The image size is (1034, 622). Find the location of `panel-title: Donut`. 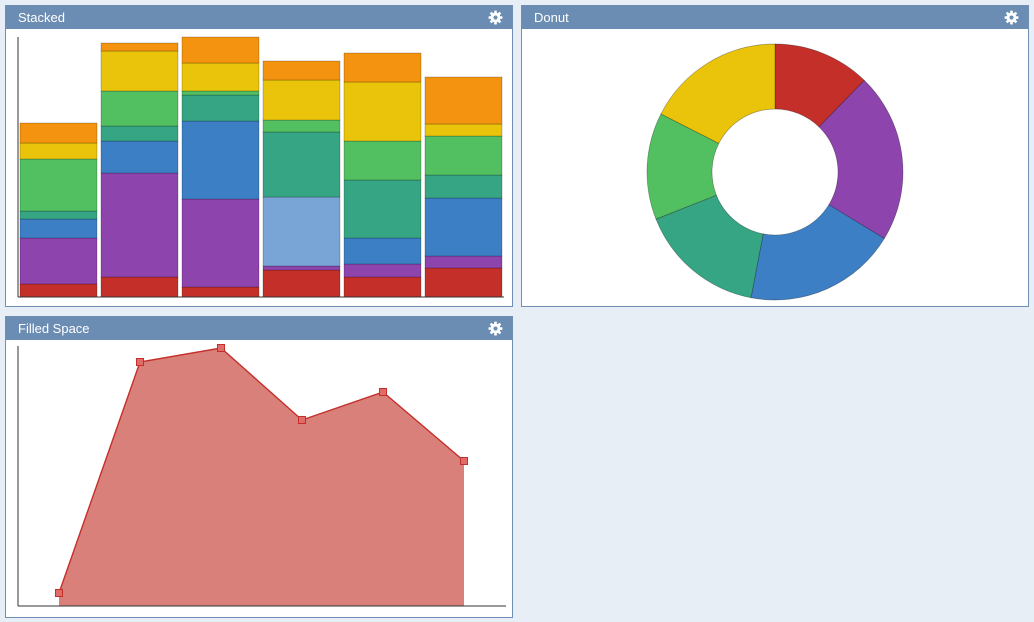

panel-title: Donut is located at coordinates (551, 17).